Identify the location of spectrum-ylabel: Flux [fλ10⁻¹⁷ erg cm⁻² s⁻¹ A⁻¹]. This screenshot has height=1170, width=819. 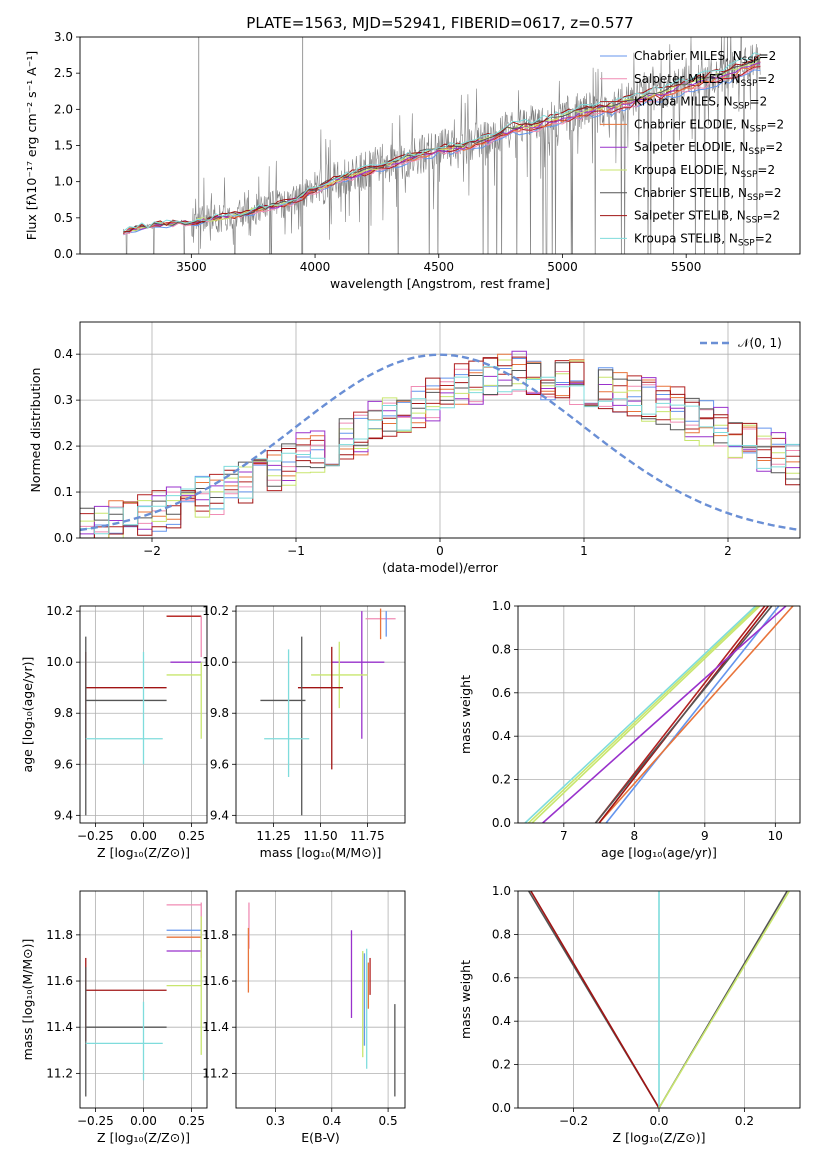
(31, 145).